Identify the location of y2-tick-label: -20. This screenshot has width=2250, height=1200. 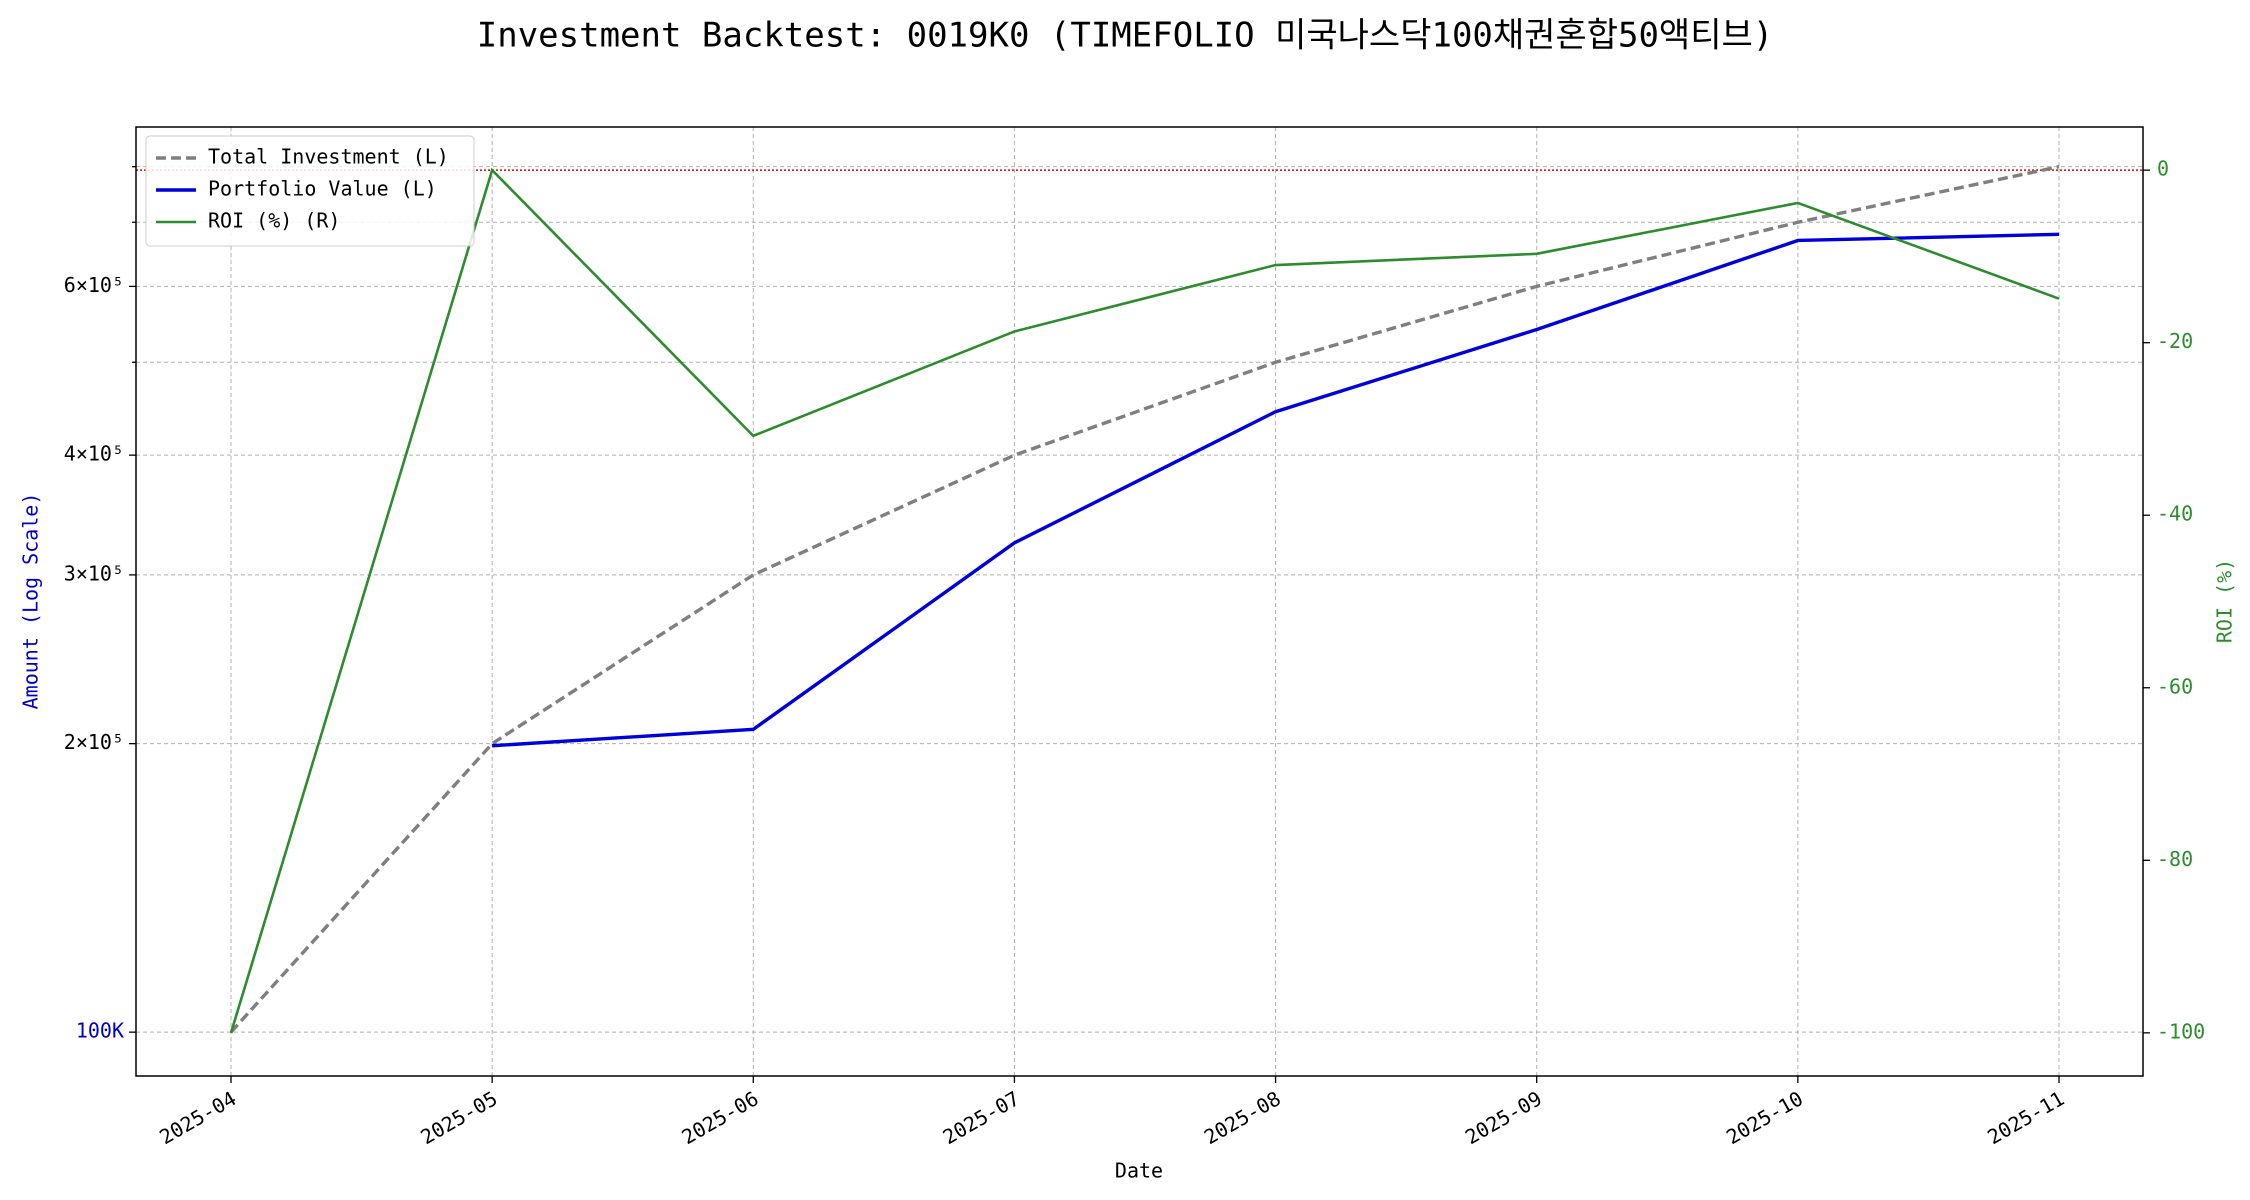
(2175, 341).